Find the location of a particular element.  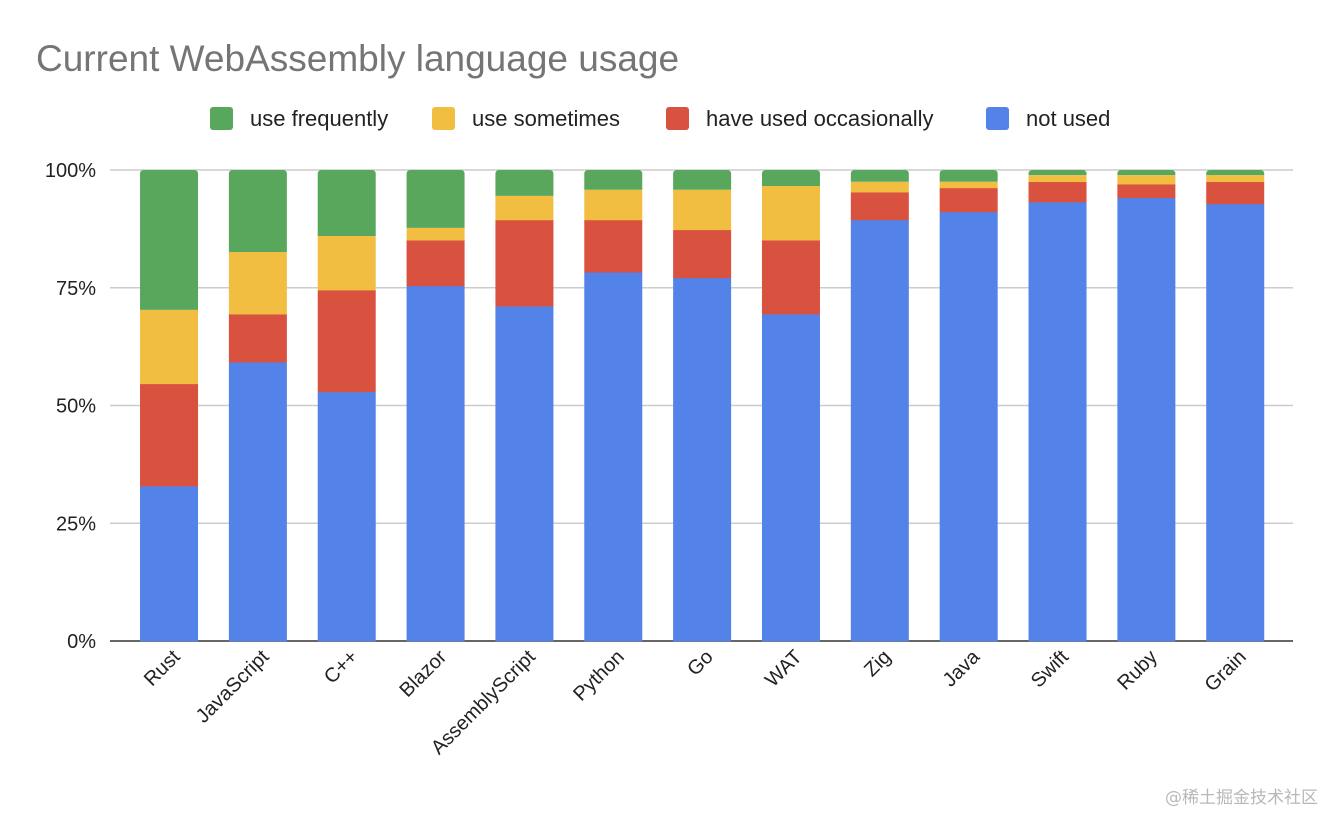

bar-stack-go is located at coordinates (702, 406).